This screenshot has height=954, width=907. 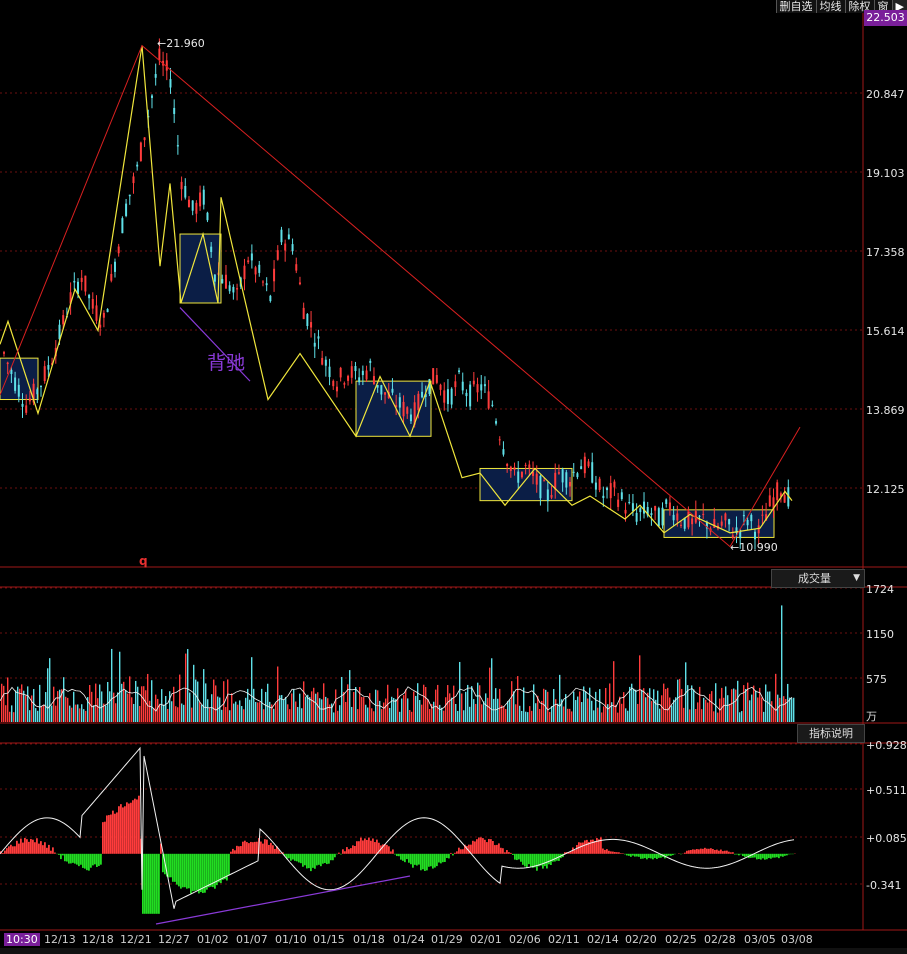 What do you see at coordinates (859, 6) in the screenshot?
I see `ex-rights-button: 除权` at bounding box center [859, 6].